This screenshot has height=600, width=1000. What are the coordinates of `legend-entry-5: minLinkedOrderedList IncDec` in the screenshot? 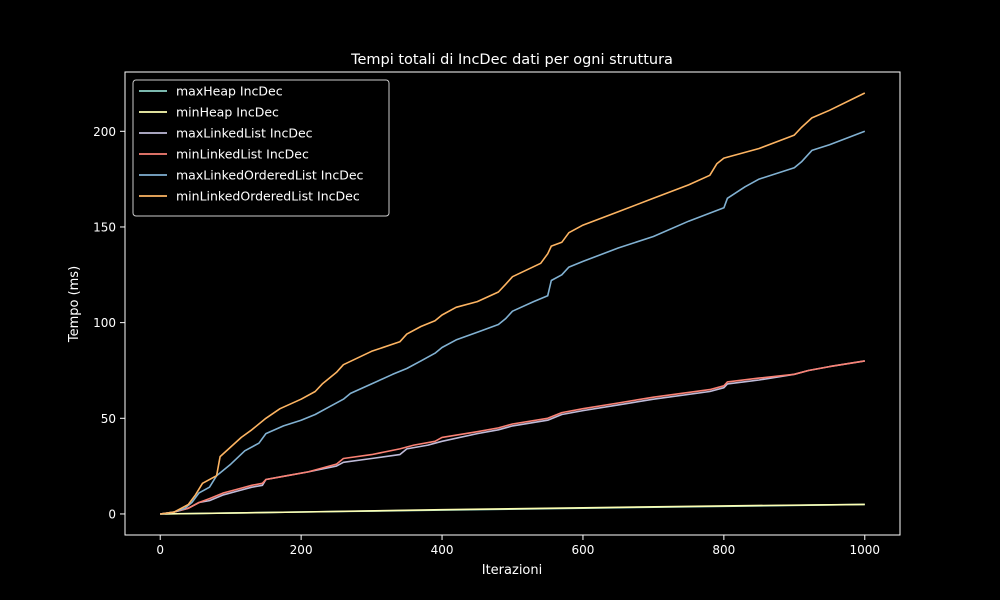 It's located at (268, 196).